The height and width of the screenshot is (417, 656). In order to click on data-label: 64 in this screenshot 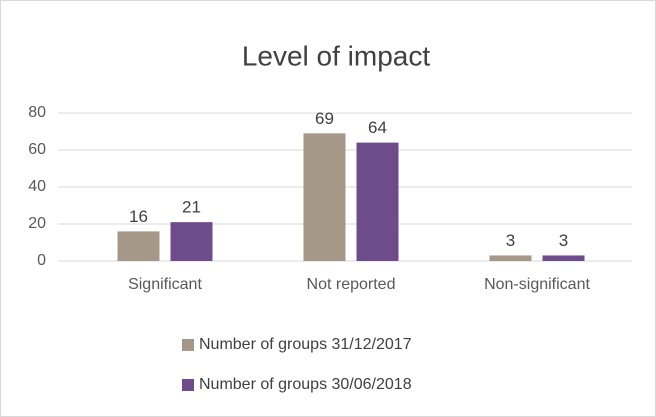, I will do `click(377, 127)`.